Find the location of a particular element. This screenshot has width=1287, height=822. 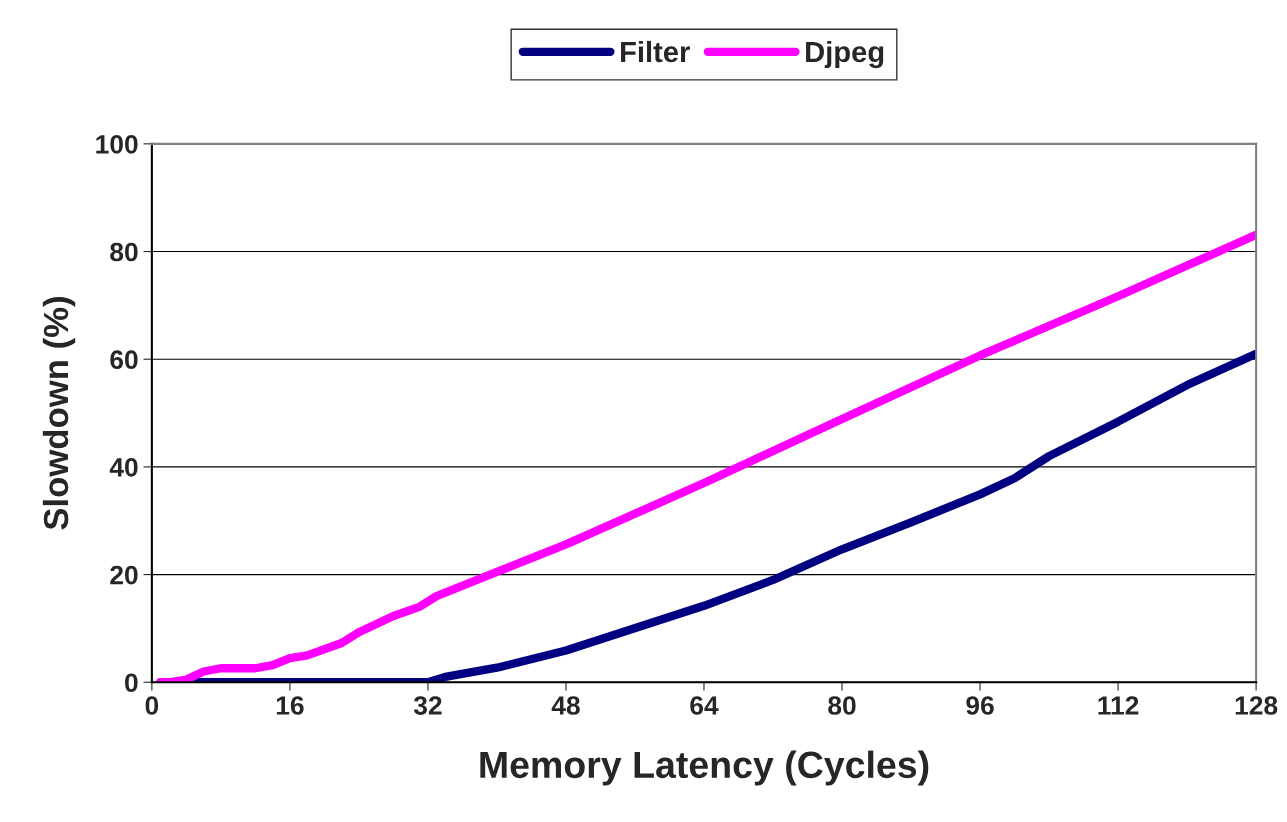

x-tick-label: 0 is located at coordinates (152, 705).